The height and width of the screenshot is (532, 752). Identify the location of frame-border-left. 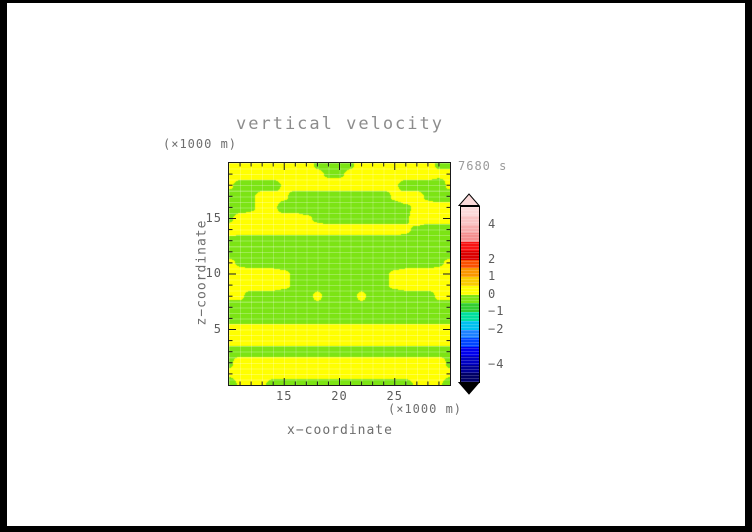
(3, 266).